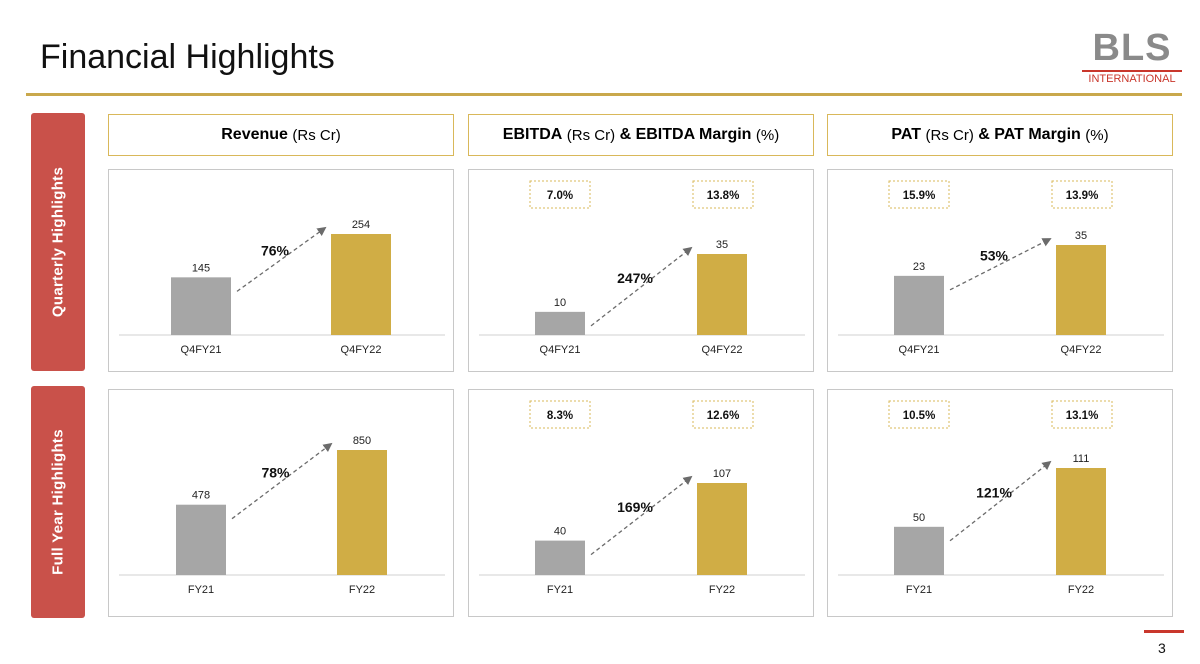 This screenshot has height=664, width=1200. Describe the element at coordinates (1097, 135) in the screenshot. I see `pat-header-margin-unit: (%)` at that location.